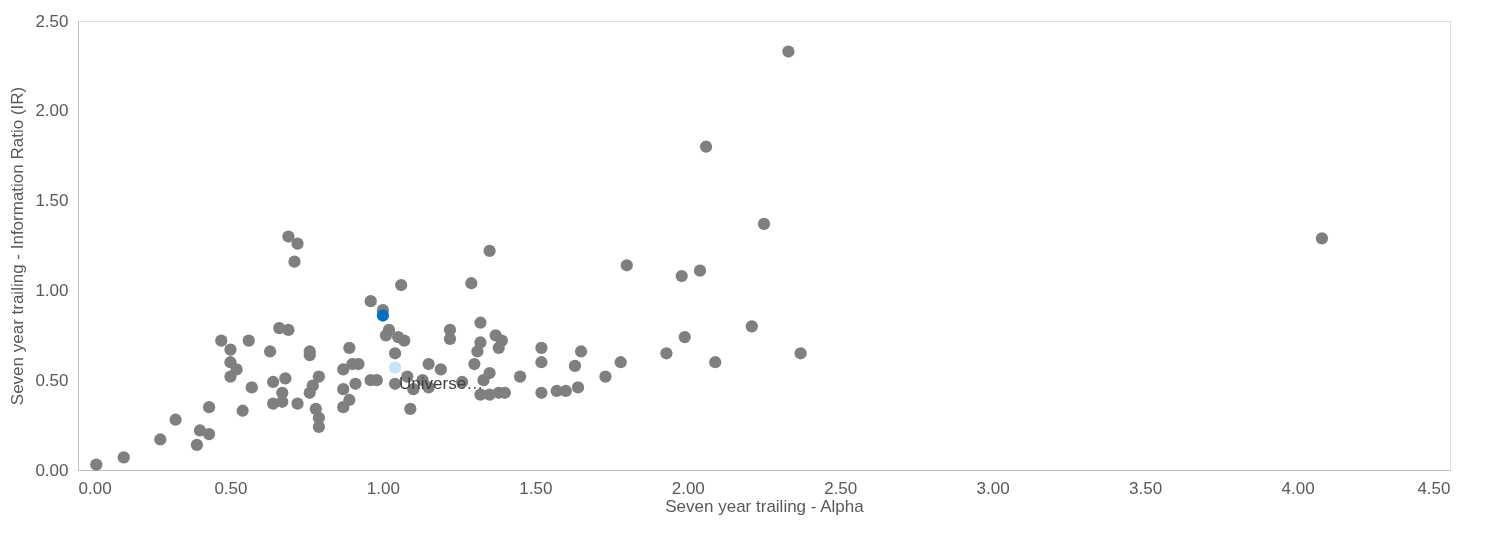  Describe the element at coordinates (1146, 488) in the screenshot. I see `x-tick-label: 3.50` at that location.